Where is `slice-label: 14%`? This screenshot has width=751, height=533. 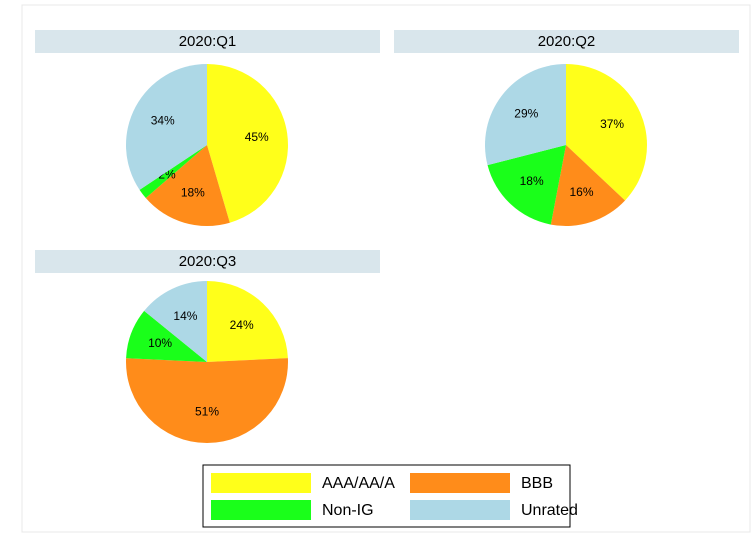
slice-label: 14% is located at coordinates (185, 316).